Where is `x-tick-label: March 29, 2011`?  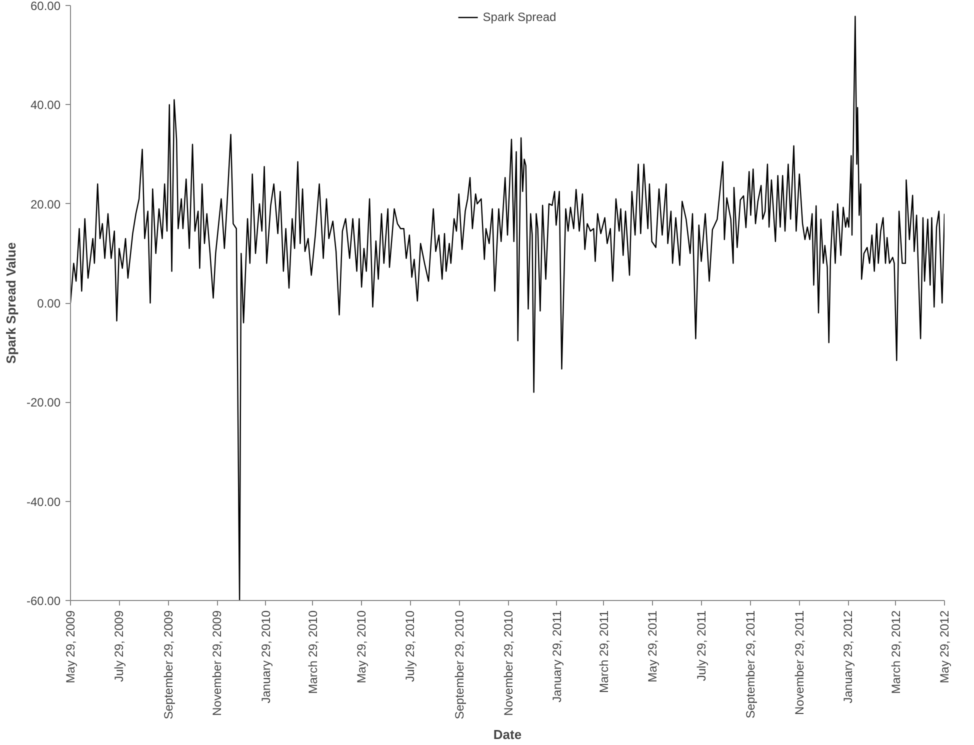 x-tick-label: March 29, 2011 is located at coordinates (603, 651).